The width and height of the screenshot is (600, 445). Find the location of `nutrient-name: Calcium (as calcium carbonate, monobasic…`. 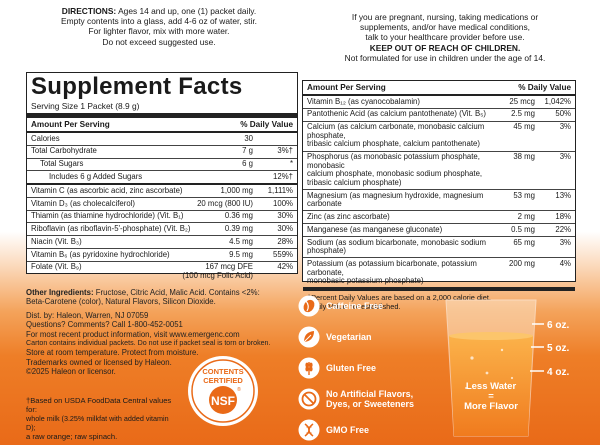

nutrient-name: Calcium (as calcium carbonate, monobasic… is located at coordinates (399, 135).